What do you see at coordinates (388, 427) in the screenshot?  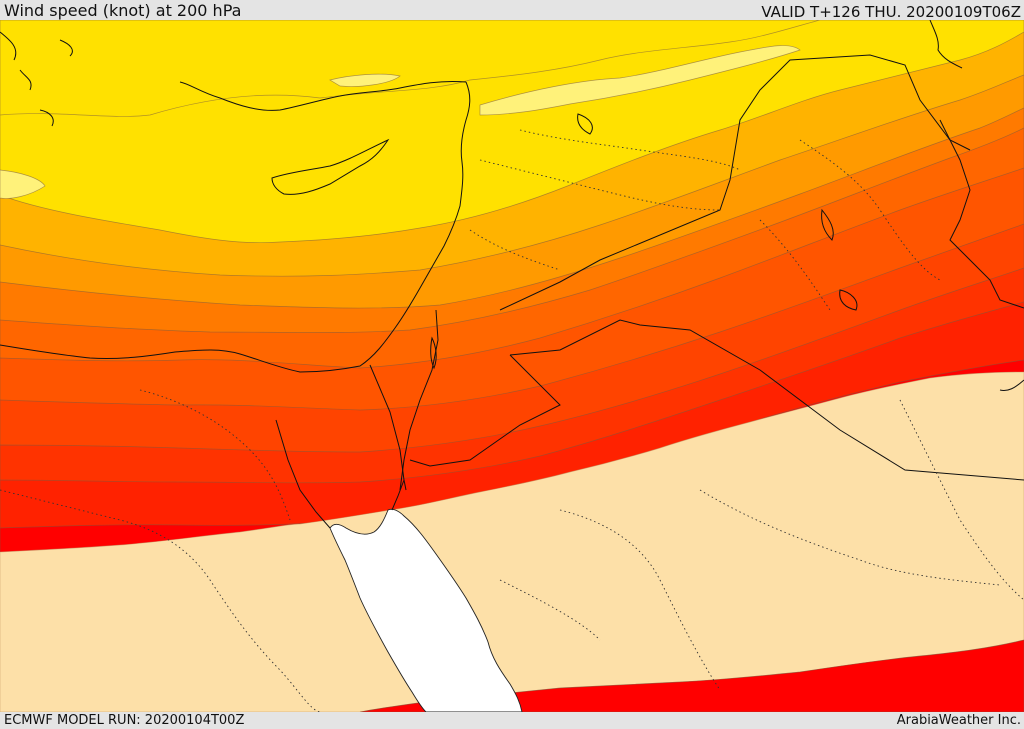 I see `sinai-border` at bounding box center [388, 427].